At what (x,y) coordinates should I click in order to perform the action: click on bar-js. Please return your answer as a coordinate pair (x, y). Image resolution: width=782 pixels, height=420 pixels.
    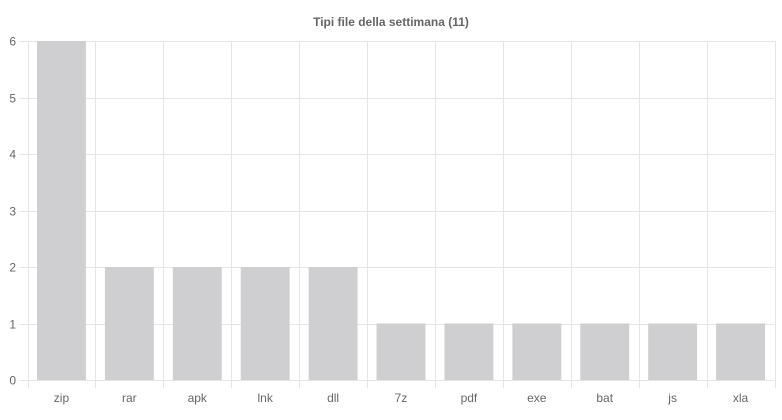
    Looking at the image, I should click on (673, 351).